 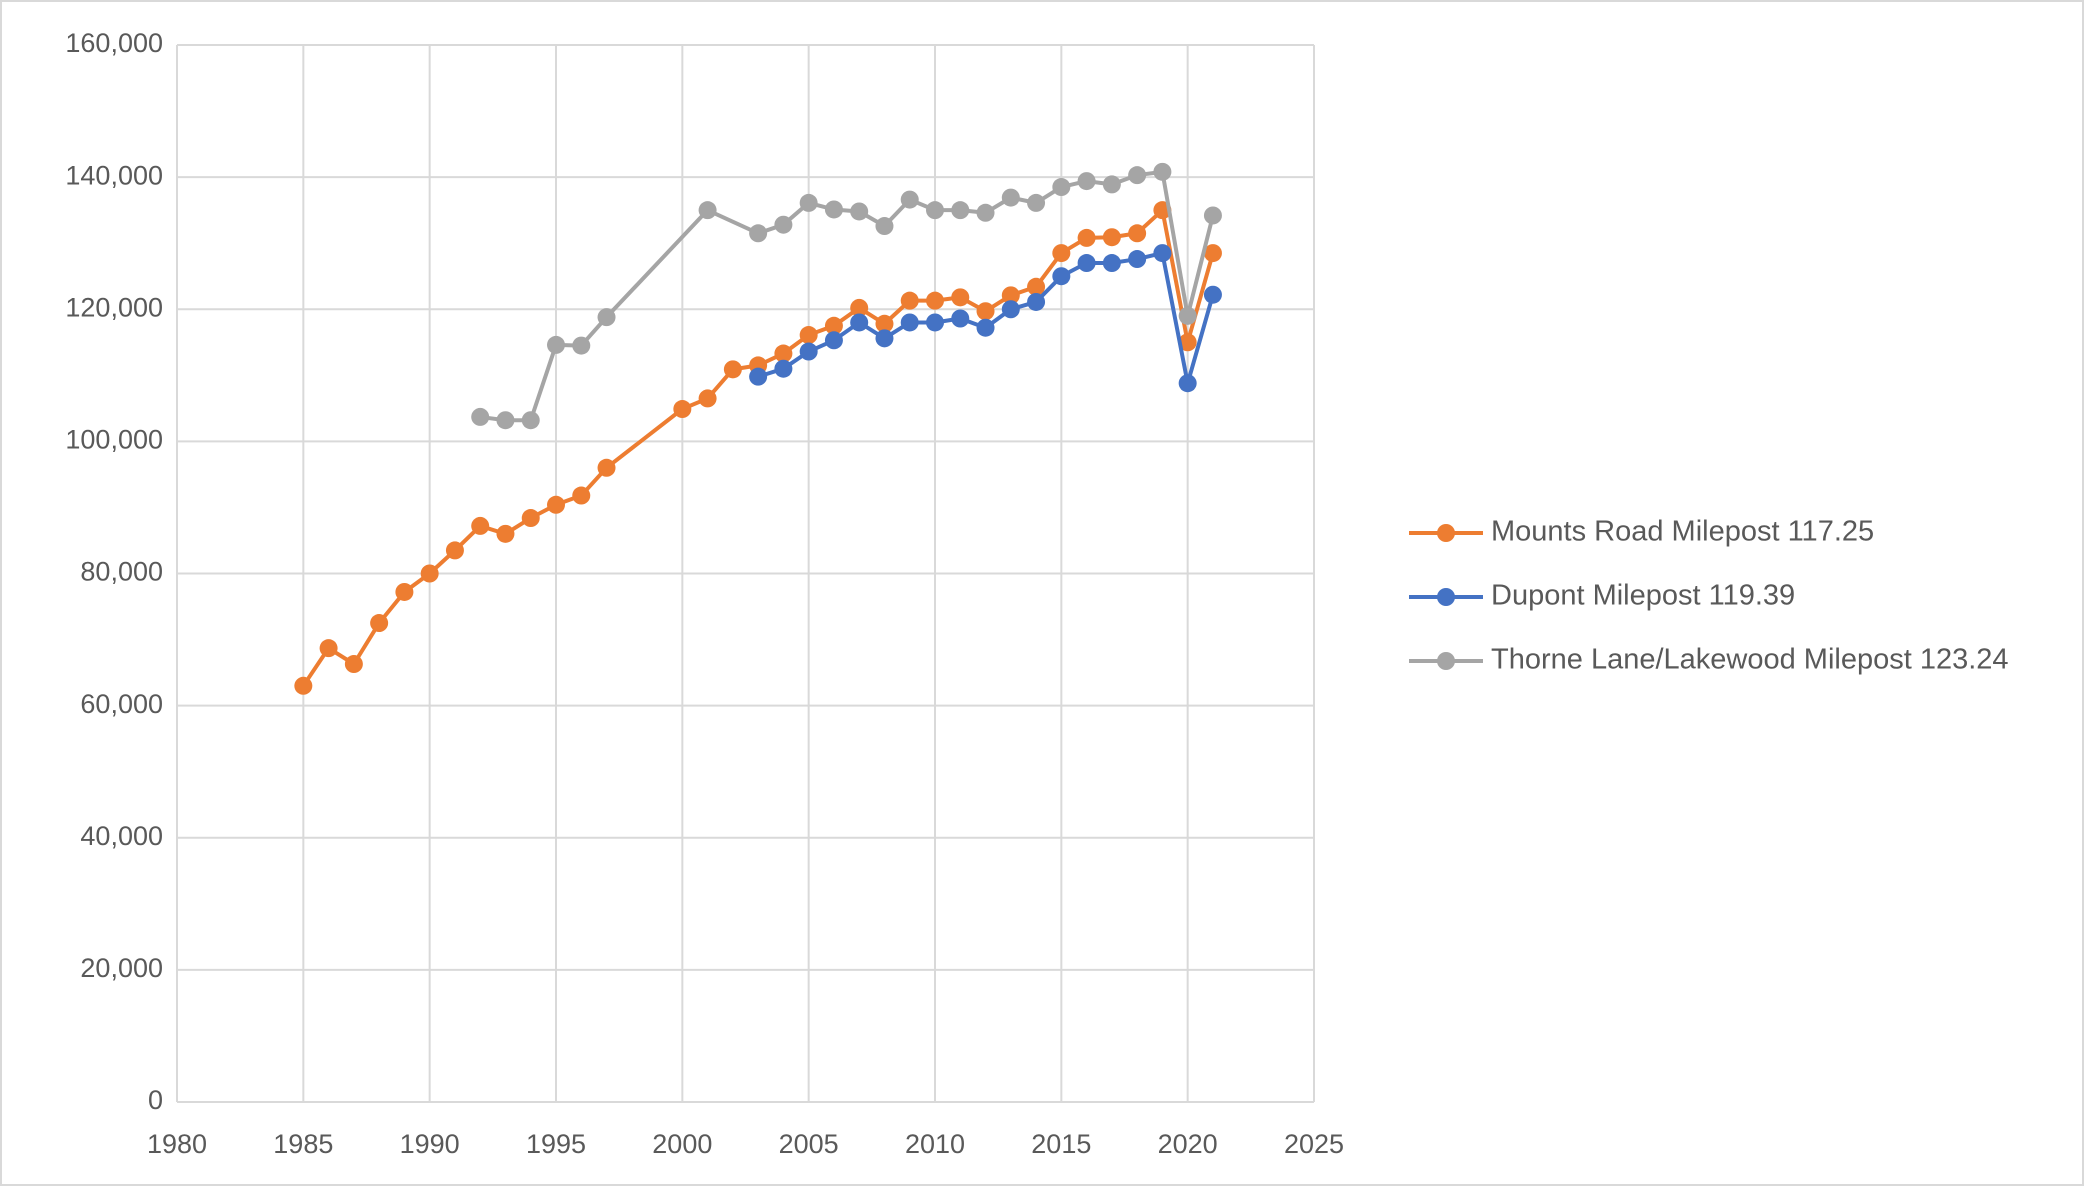 I want to click on x-tick-label: 1985, so click(x=303, y=1144).